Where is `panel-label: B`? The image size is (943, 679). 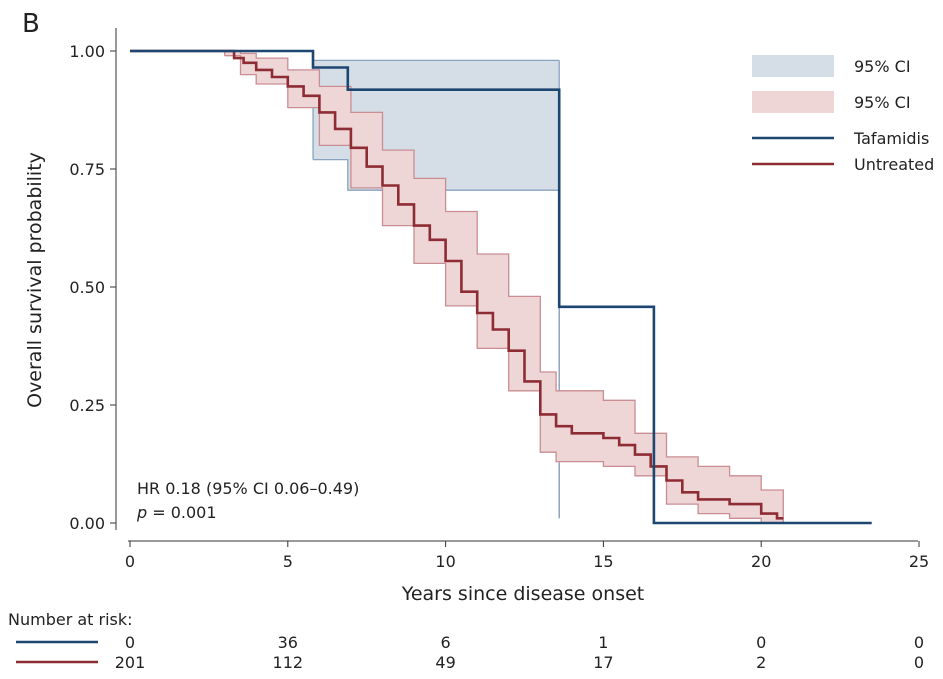 panel-label: B is located at coordinates (31, 24).